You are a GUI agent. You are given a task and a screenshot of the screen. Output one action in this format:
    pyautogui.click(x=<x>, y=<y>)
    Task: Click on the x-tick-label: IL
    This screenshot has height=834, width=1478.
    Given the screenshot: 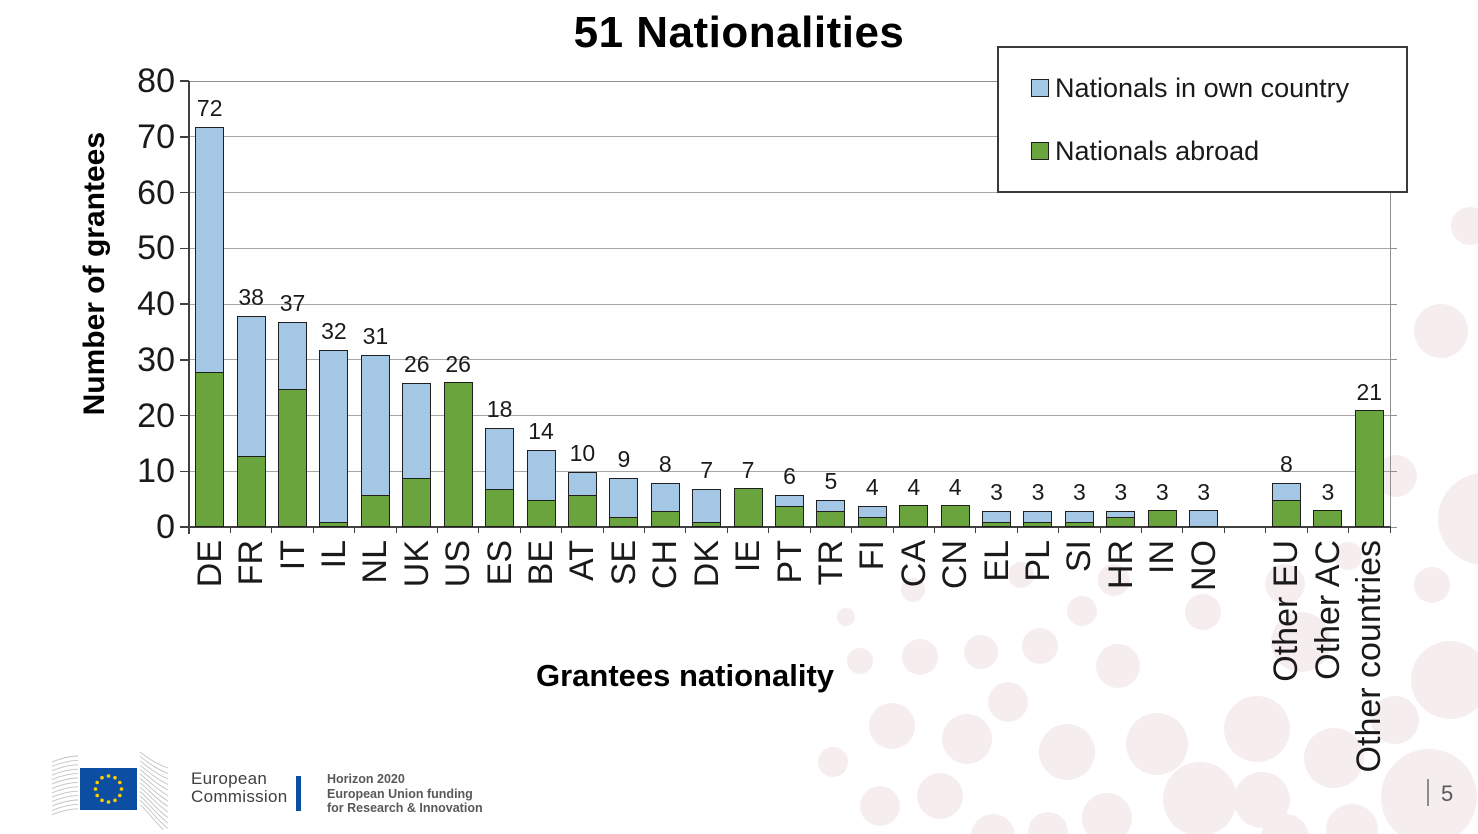 What is the action you would take?
    pyautogui.click(x=333, y=554)
    